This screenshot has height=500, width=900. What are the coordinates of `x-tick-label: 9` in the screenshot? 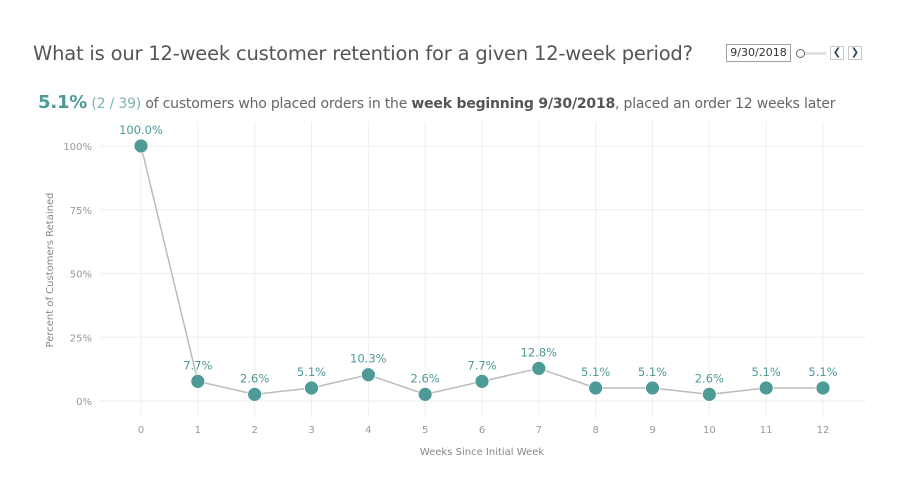 It's located at (652, 430).